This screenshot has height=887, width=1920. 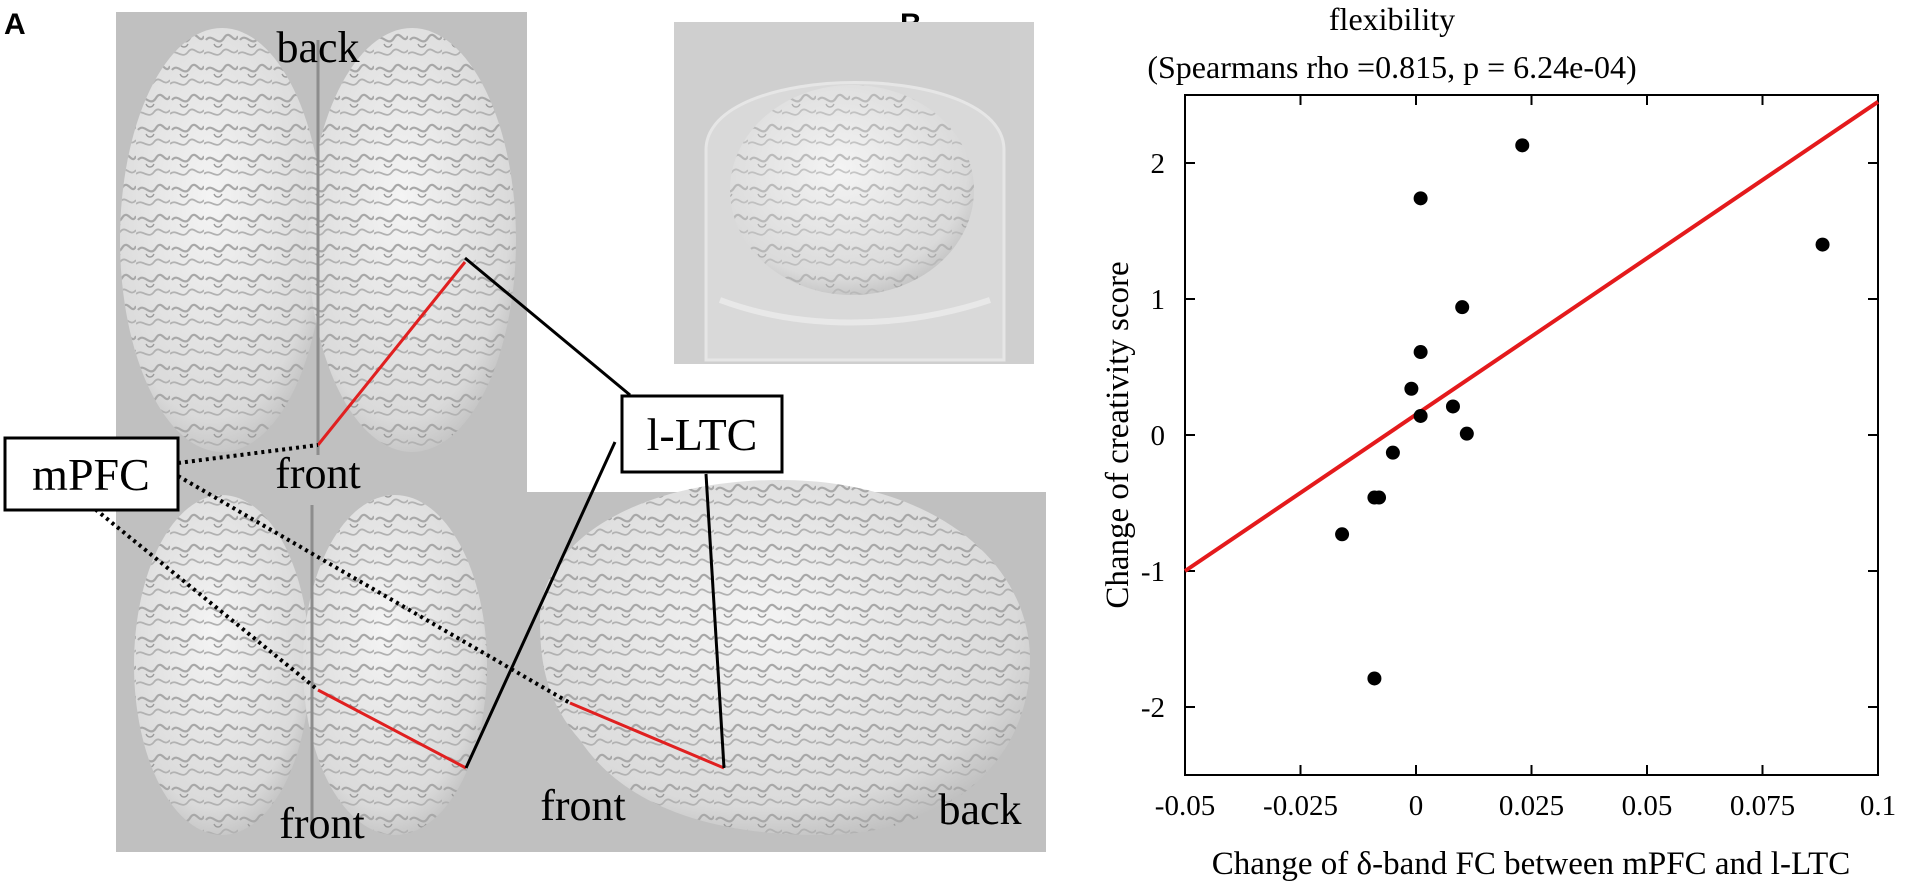 What do you see at coordinates (979, 809) in the screenshot?
I see `lateral-back-label: back` at bounding box center [979, 809].